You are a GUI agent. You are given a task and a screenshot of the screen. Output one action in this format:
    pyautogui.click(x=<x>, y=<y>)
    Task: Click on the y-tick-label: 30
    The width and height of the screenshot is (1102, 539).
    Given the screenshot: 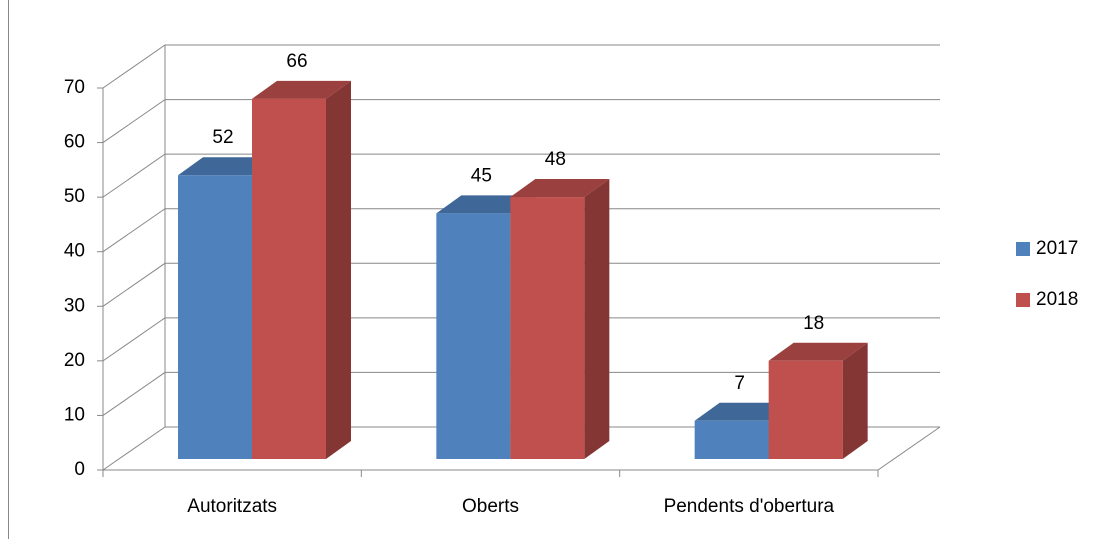 What is the action you would take?
    pyautogui.click(x=74, y=305)
    